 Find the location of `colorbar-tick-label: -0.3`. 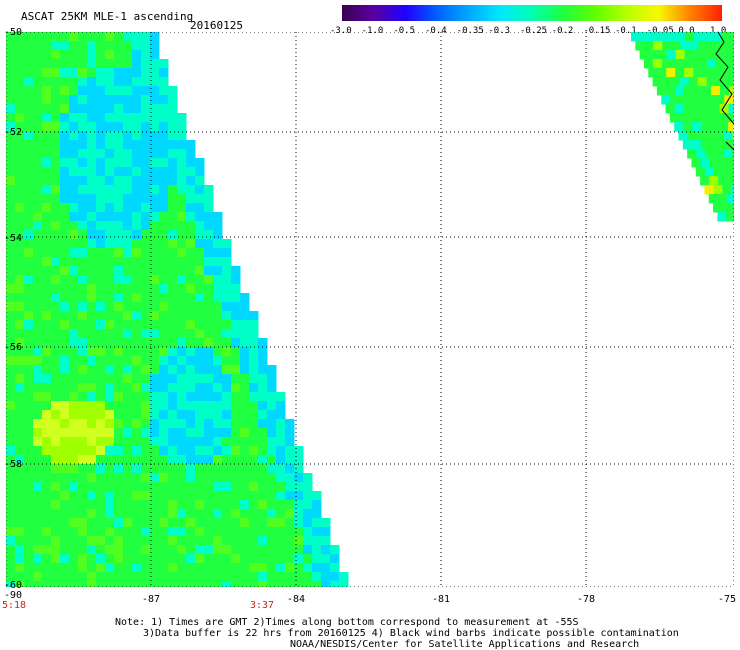

colorbar-tick-label: -0.3 is located at coordinates (499, 31).